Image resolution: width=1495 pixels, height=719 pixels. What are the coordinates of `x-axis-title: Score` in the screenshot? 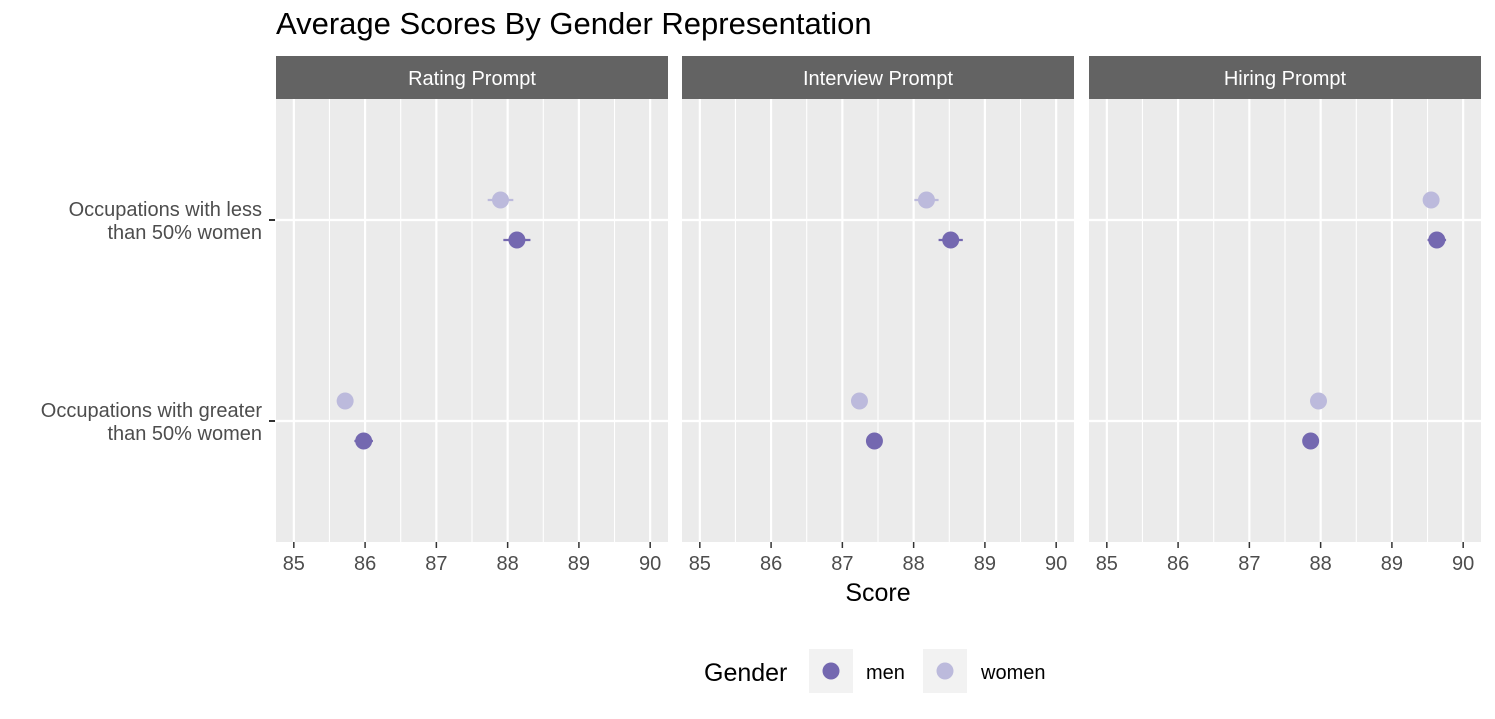 It's located at (877, 593).